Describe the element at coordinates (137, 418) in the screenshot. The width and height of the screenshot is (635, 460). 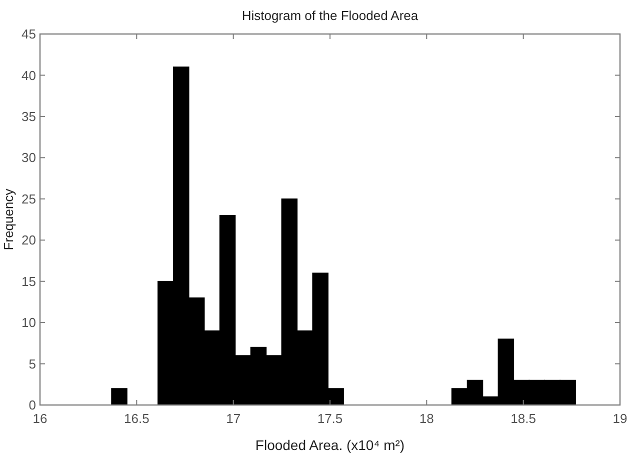
I see `x-tick-label: 16.5` at that location.